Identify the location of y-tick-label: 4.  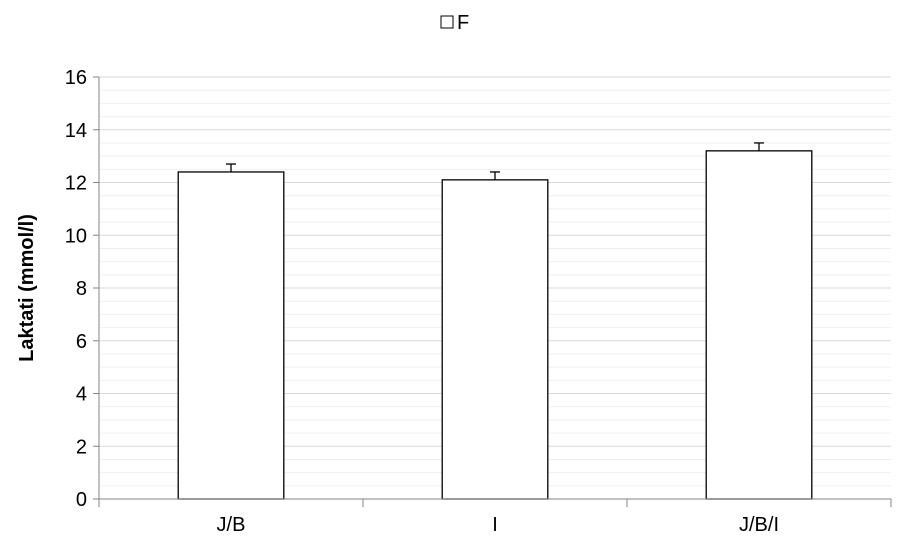
(81, 395).